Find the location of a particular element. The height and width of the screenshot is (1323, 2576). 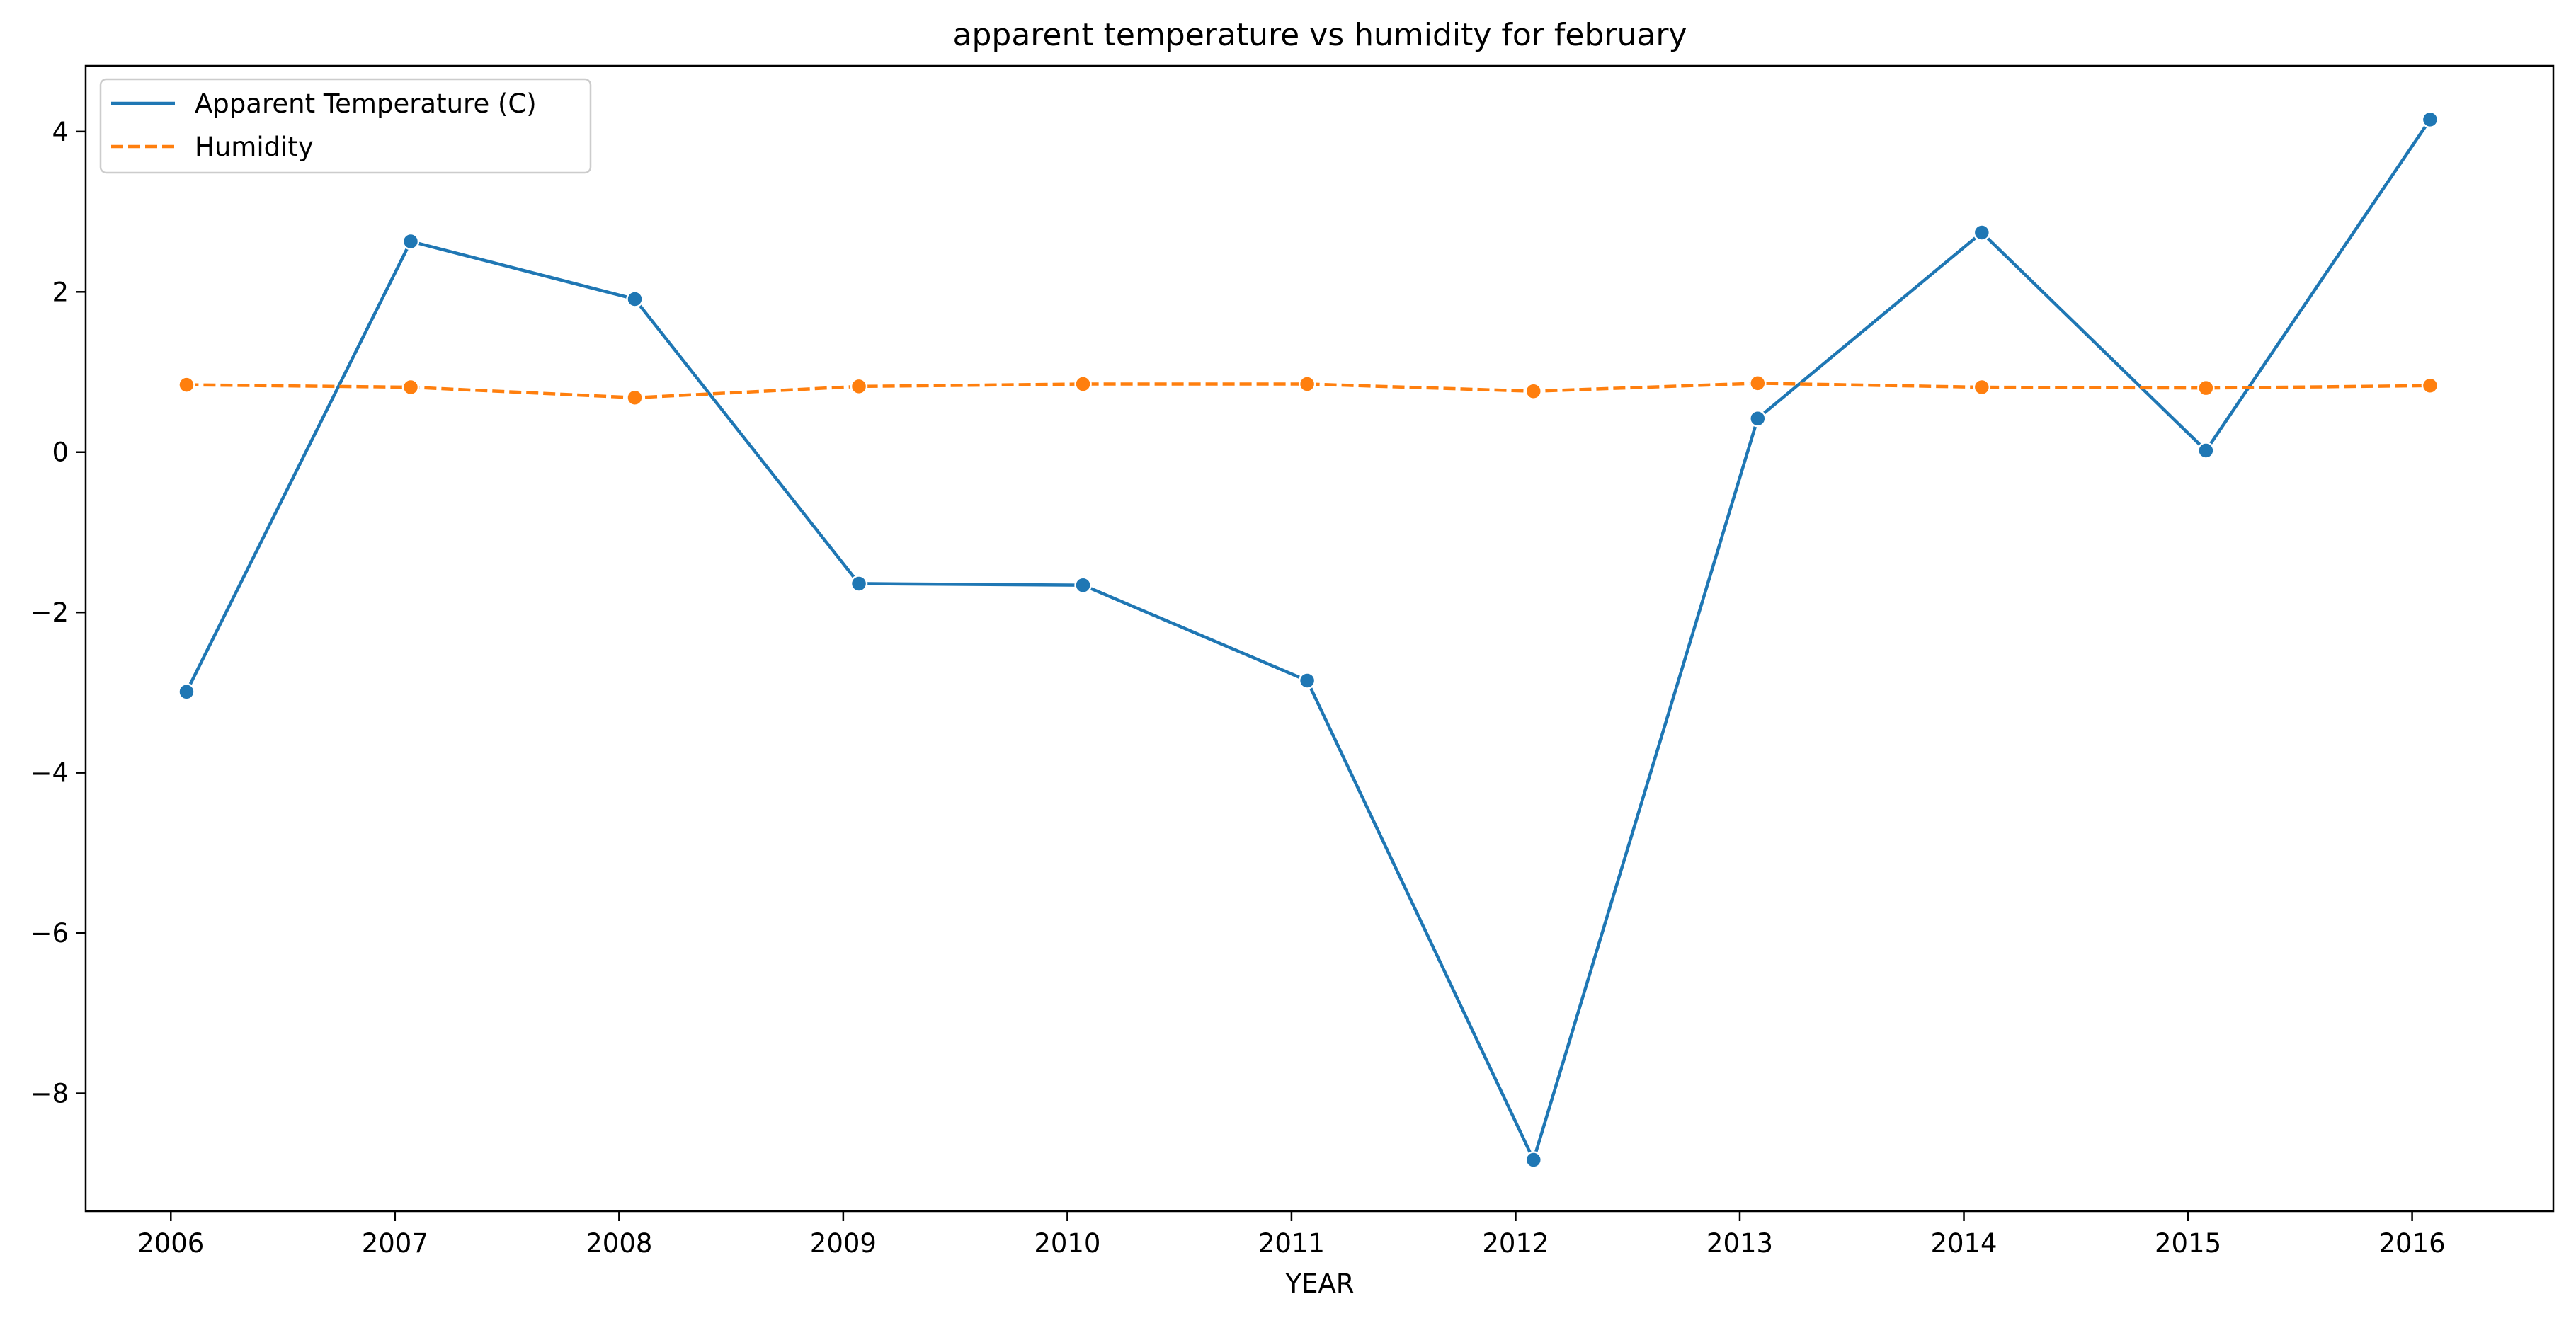

y-tick-label: 2 is located at coordinates (60, 292).